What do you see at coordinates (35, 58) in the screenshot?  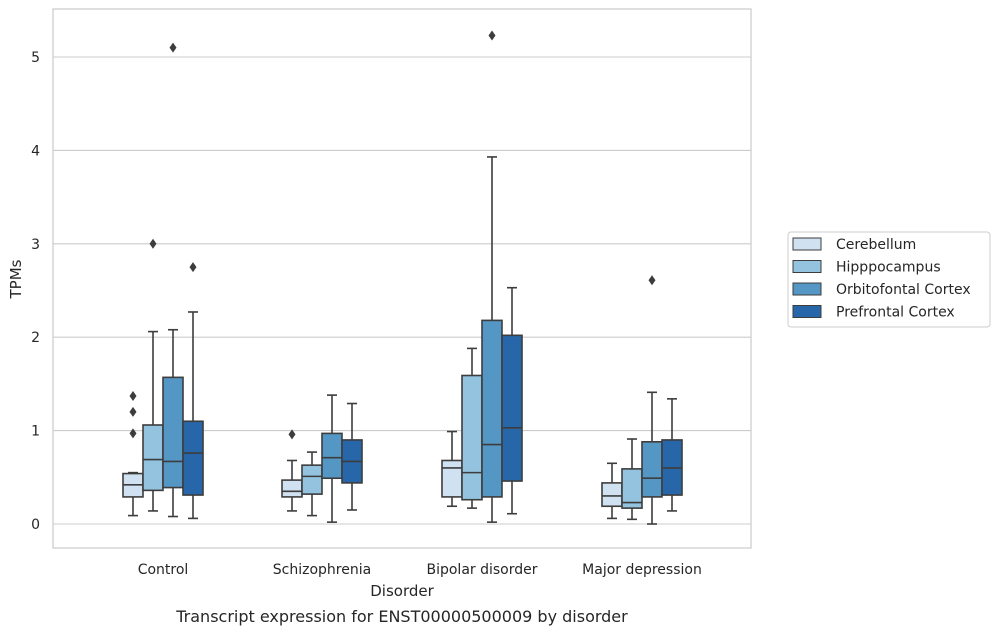 I see `y-tick-label: 5` at bounding box center [35, 58].